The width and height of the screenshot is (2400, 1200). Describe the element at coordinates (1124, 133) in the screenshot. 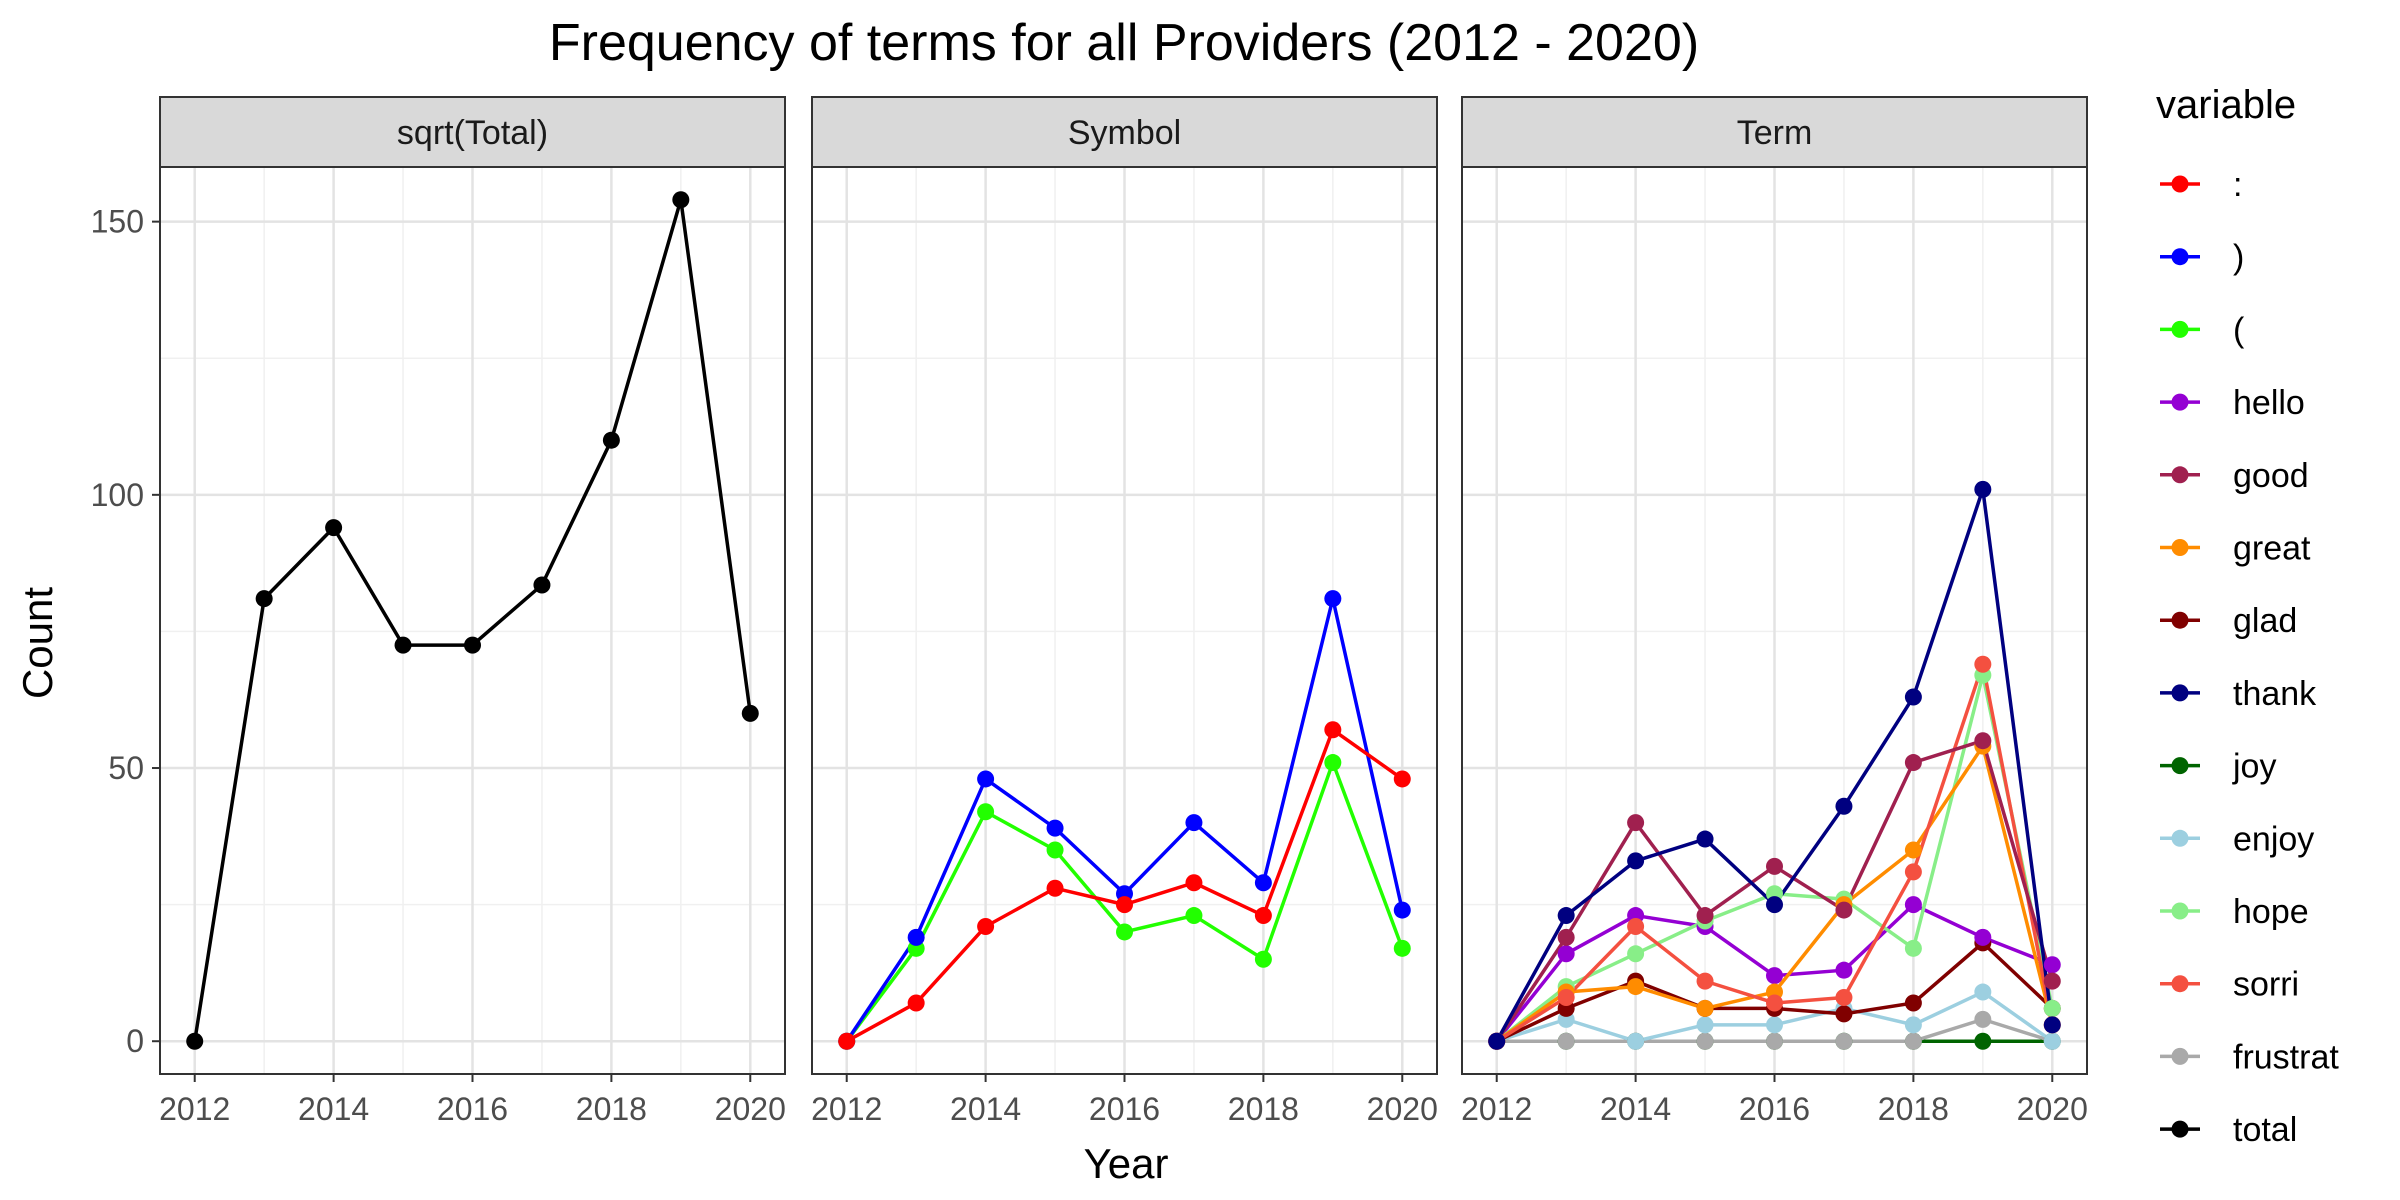

I see `facet-strip-label: Symbol` at that location.